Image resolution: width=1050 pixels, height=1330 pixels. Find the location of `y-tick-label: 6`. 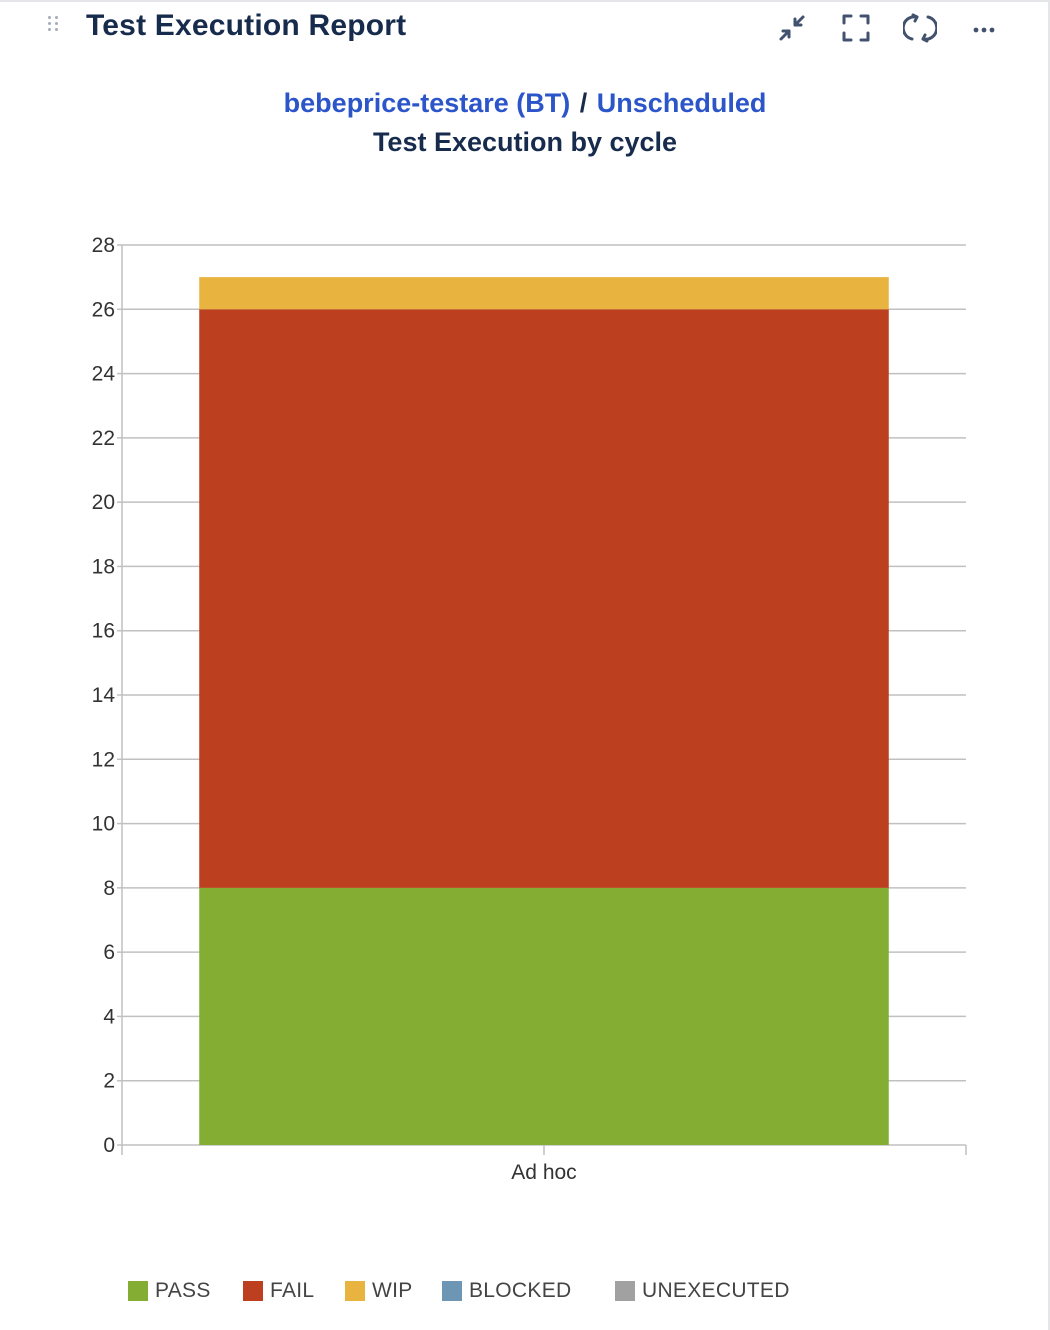

y-tick-label: 6 is located at coordinates (109, 952).